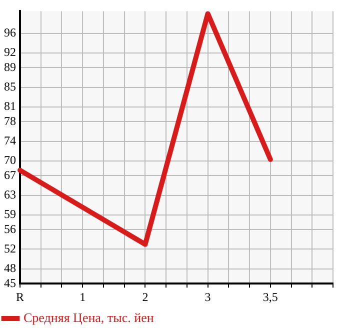 The height and width of the screenshot is (335, 345). I want to click on legend-label: Средняя Цена, тыс. йен, so click(89, 317).